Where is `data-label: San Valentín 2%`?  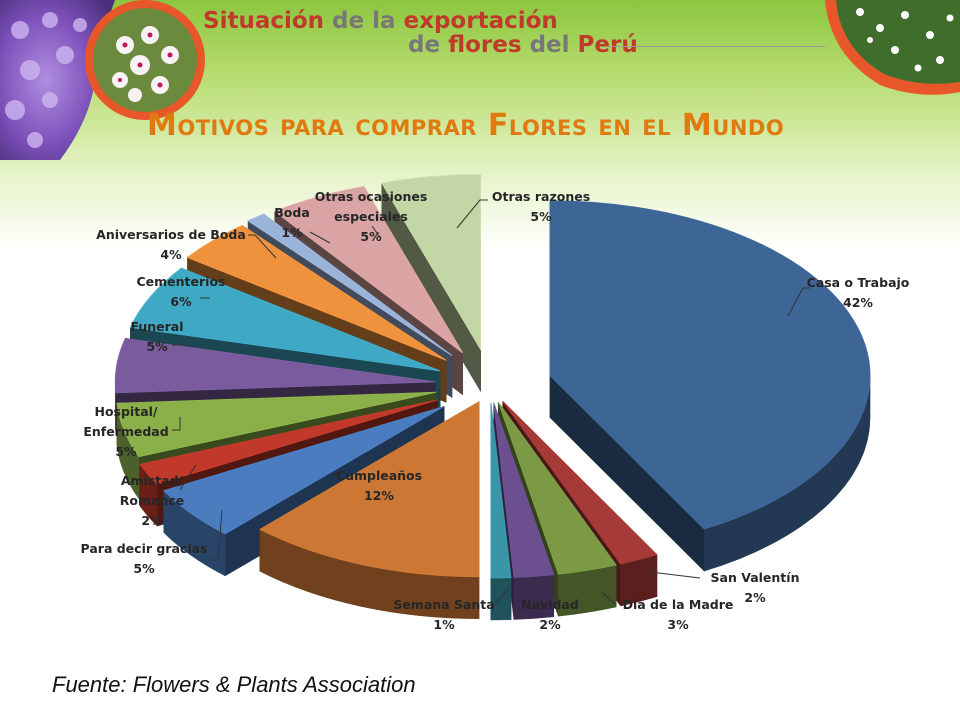
data-label: San Valentín 2% is located at coordinates (755, 587).